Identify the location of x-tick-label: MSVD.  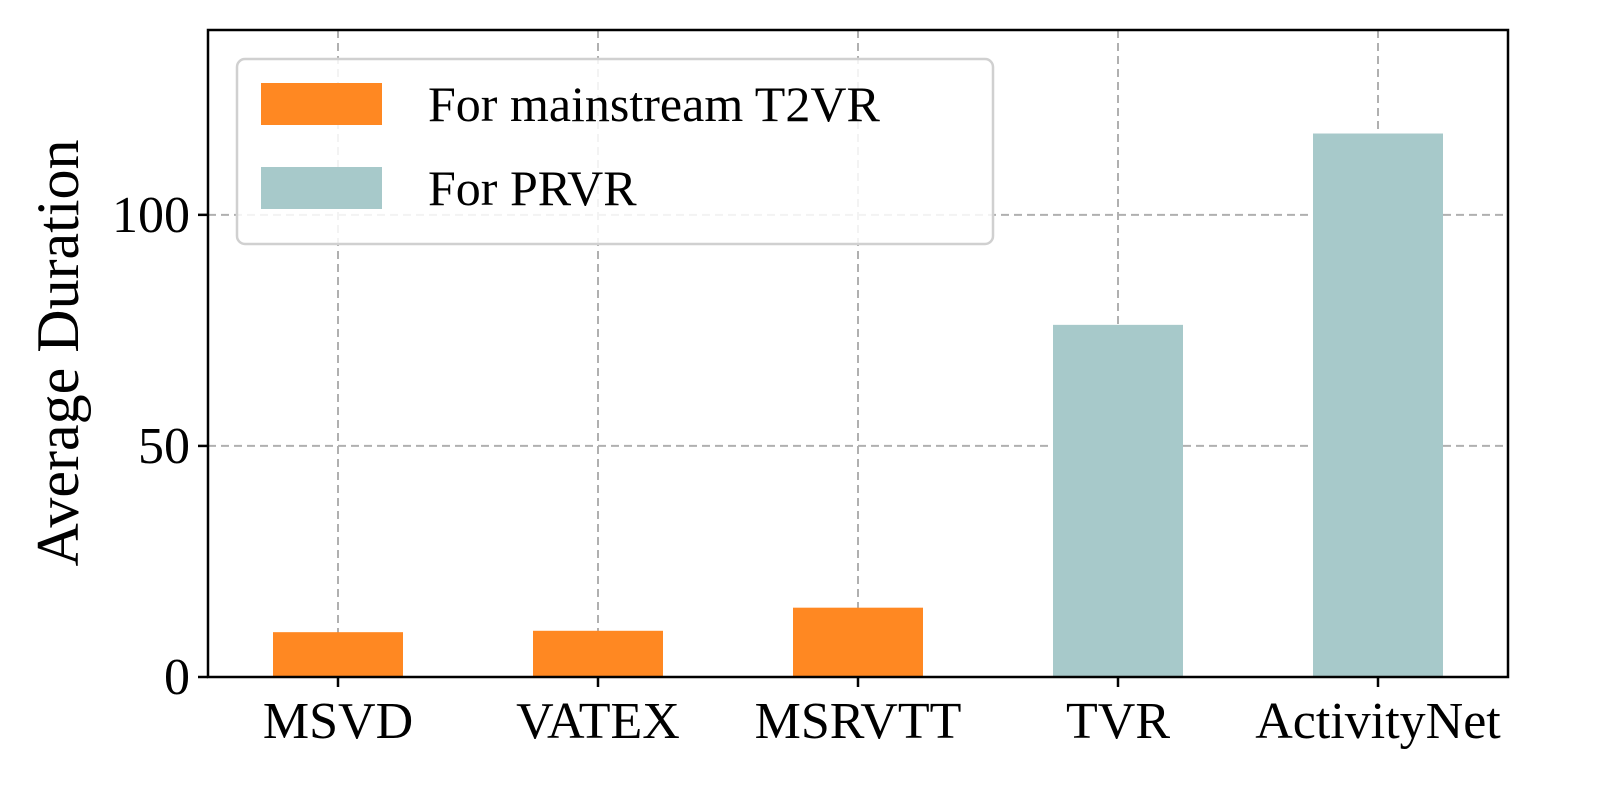
(338, 721).